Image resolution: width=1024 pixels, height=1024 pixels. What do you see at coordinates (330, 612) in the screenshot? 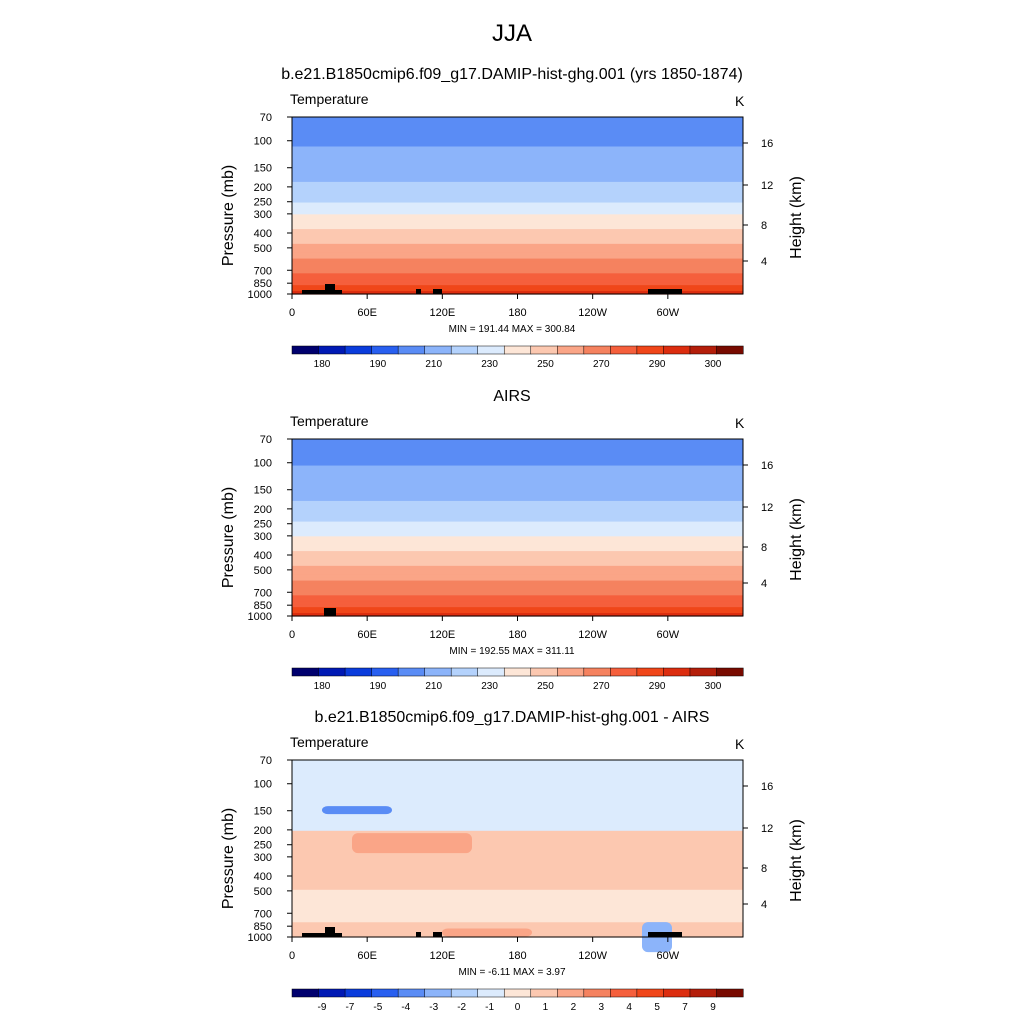
I see `terrain-mask` at bounding box center [330, 612].